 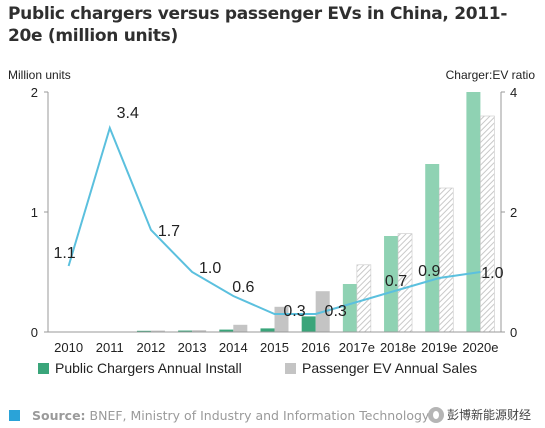 I want to click on legend-label-evs: Passenger EV Annual Sales, so click(x=390, y=368).